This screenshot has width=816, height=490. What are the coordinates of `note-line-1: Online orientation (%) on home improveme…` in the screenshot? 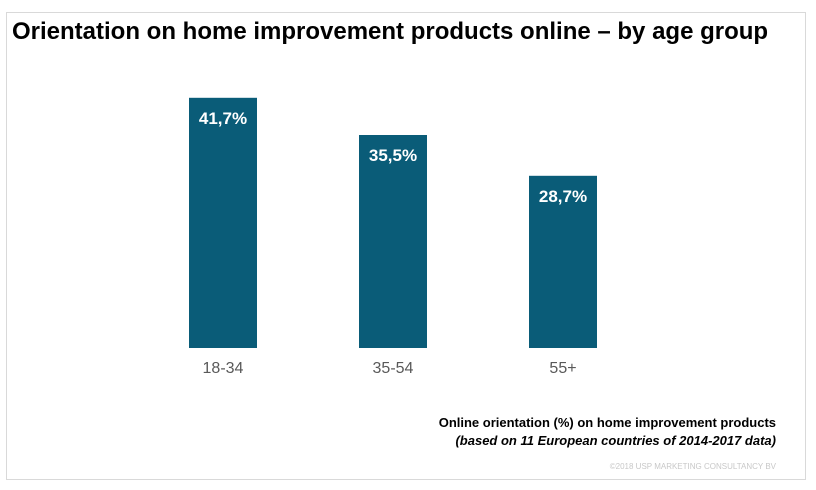 It's located at (607, 422).